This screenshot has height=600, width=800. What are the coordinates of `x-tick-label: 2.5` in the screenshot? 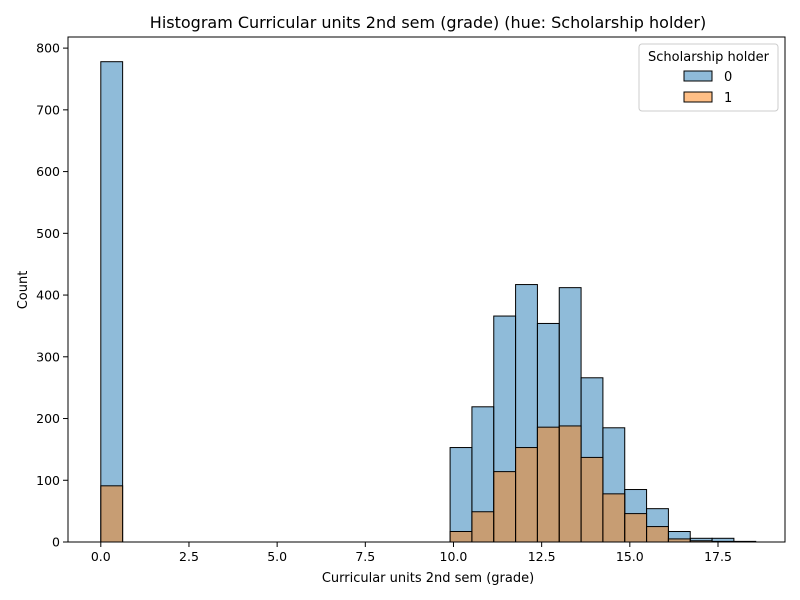 It's located at (189, 556).